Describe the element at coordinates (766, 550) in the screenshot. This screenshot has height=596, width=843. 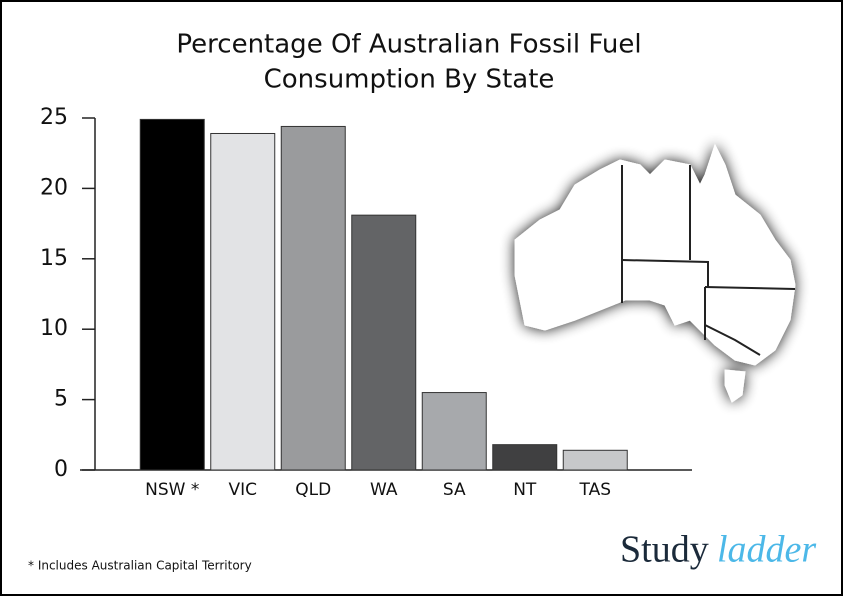
I see `logo-ladder: ladder` at that location.